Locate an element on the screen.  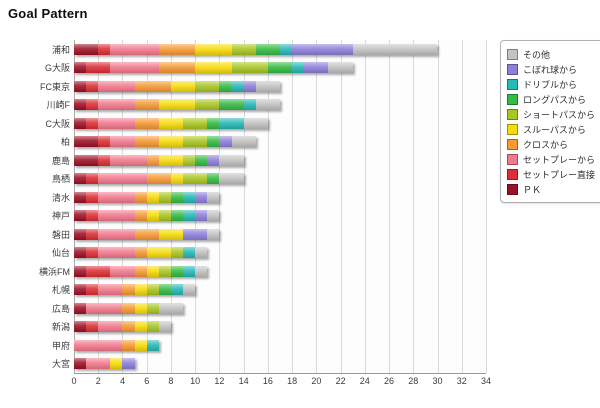
bar-row: 新潟 is located at coordinates (246, 327).